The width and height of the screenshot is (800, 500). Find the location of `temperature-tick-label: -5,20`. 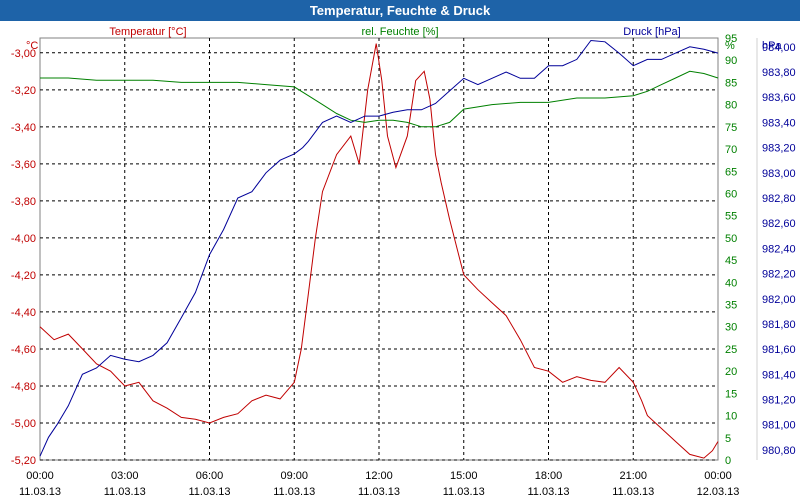

temperature-tick-label: -5,20 is located at coordinates (23, 461).